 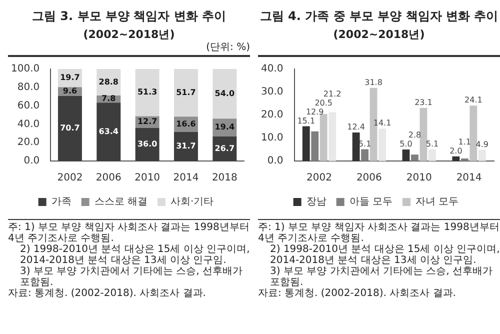 What do you see at coordinates (272, 138) in the screenshot?
I see `y-tick-label: 10.0` at bounding box center [272, 138].